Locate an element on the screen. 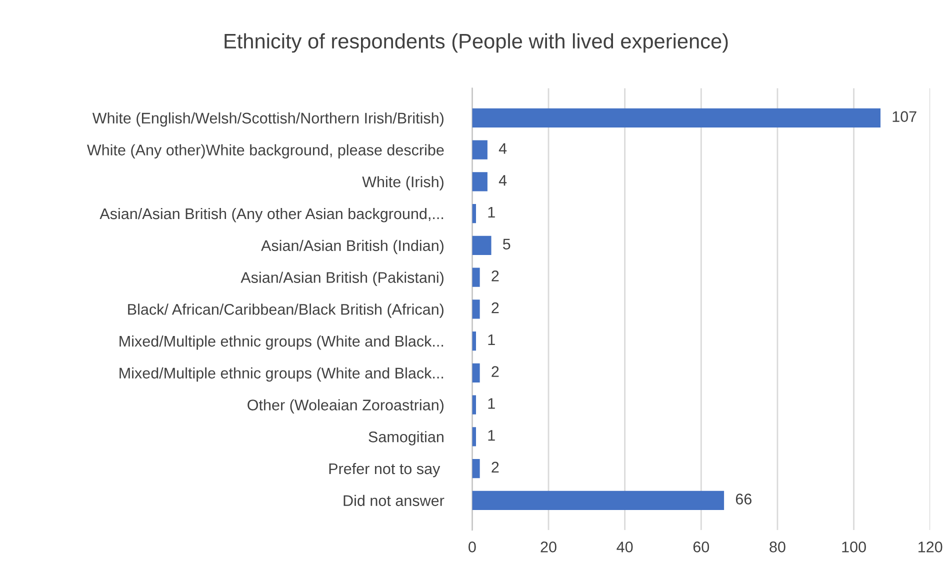 Image resolution: width=952 pixels, height=573 pixels. y-tick-label: Did not answer is located at coordinates (394, 500).